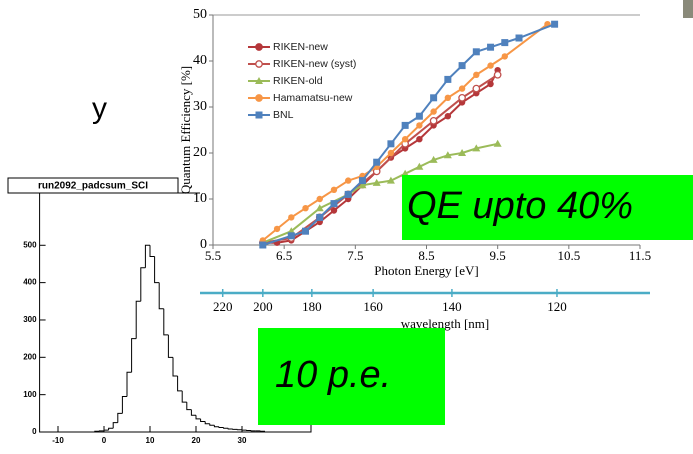 Image resolution: width=693 pixels, height=454 pixels. Describe the element at coordinates (185, 130) in the screenshot. I see `y-axis-label: Quantum Efficiency [%]` at that location.